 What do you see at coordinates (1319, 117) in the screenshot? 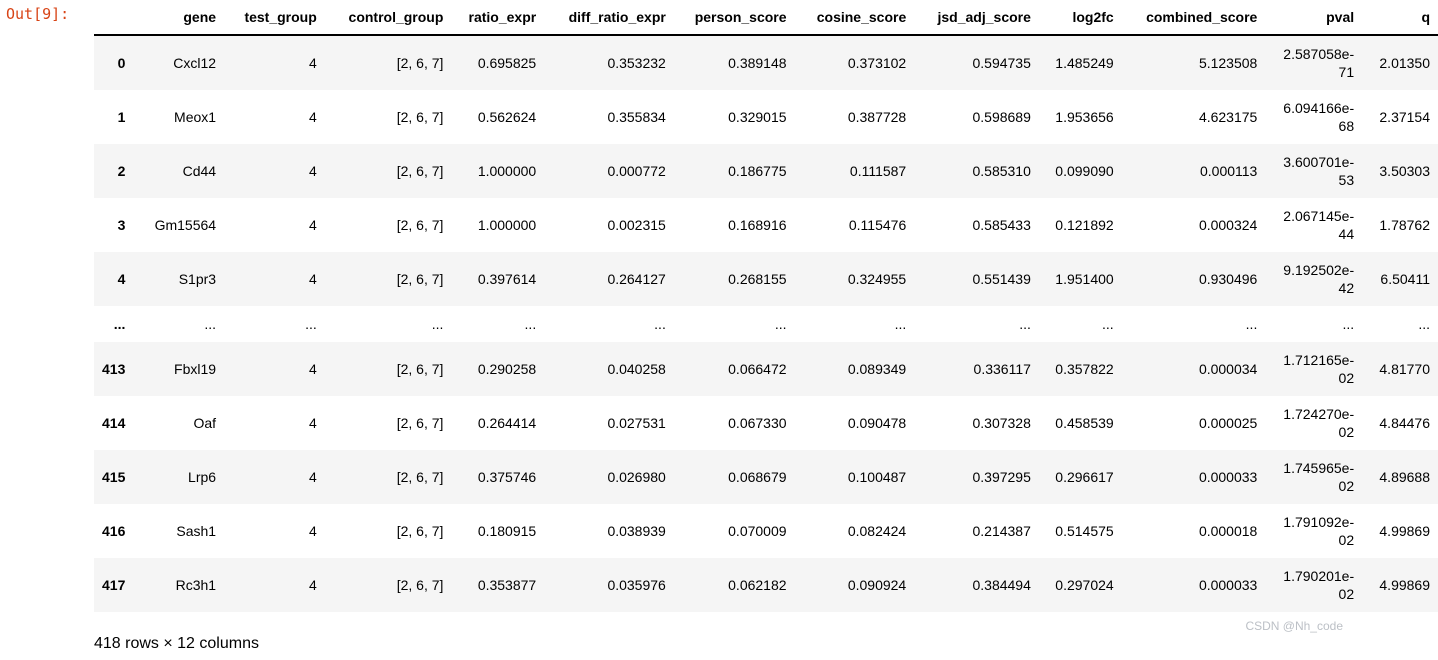
I see `cell-pval: 6.094166e- 68` at bounding box center [1319, 117].